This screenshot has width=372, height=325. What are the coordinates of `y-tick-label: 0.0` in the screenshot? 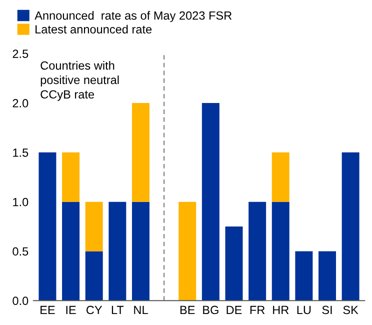 It's located at (20, 301).